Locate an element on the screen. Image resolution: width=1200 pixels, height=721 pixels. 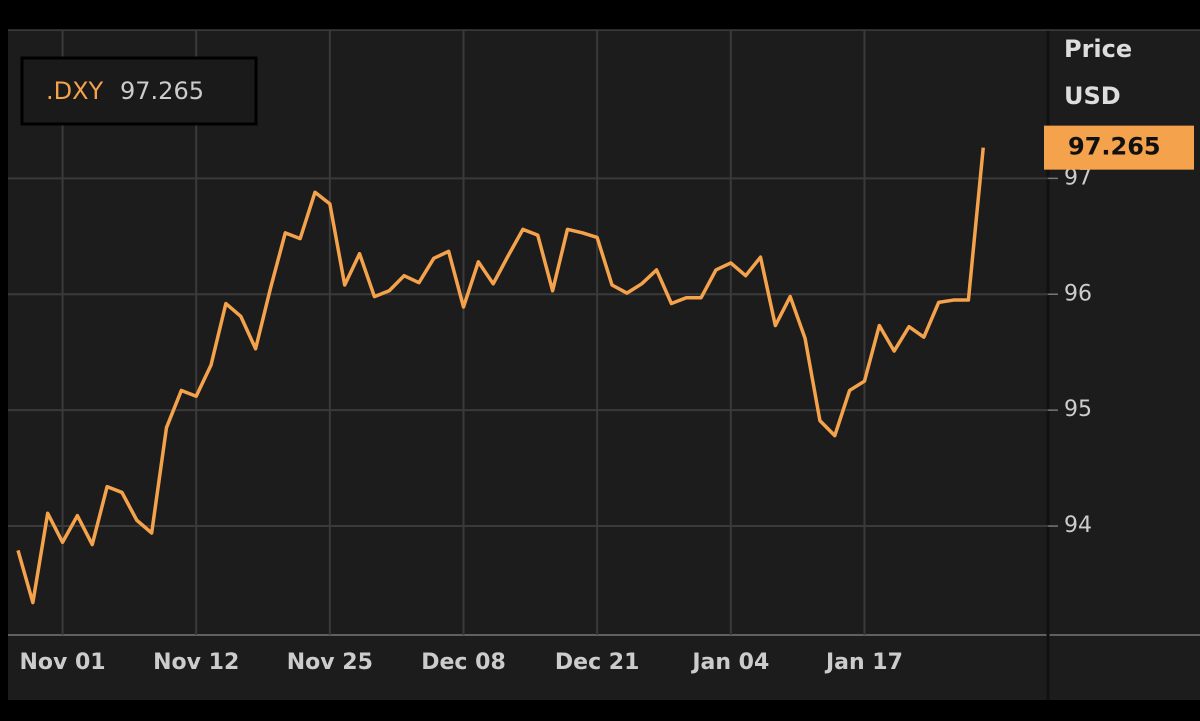
x-tick-label: Nov 25 is located at coordinates (330, 662).